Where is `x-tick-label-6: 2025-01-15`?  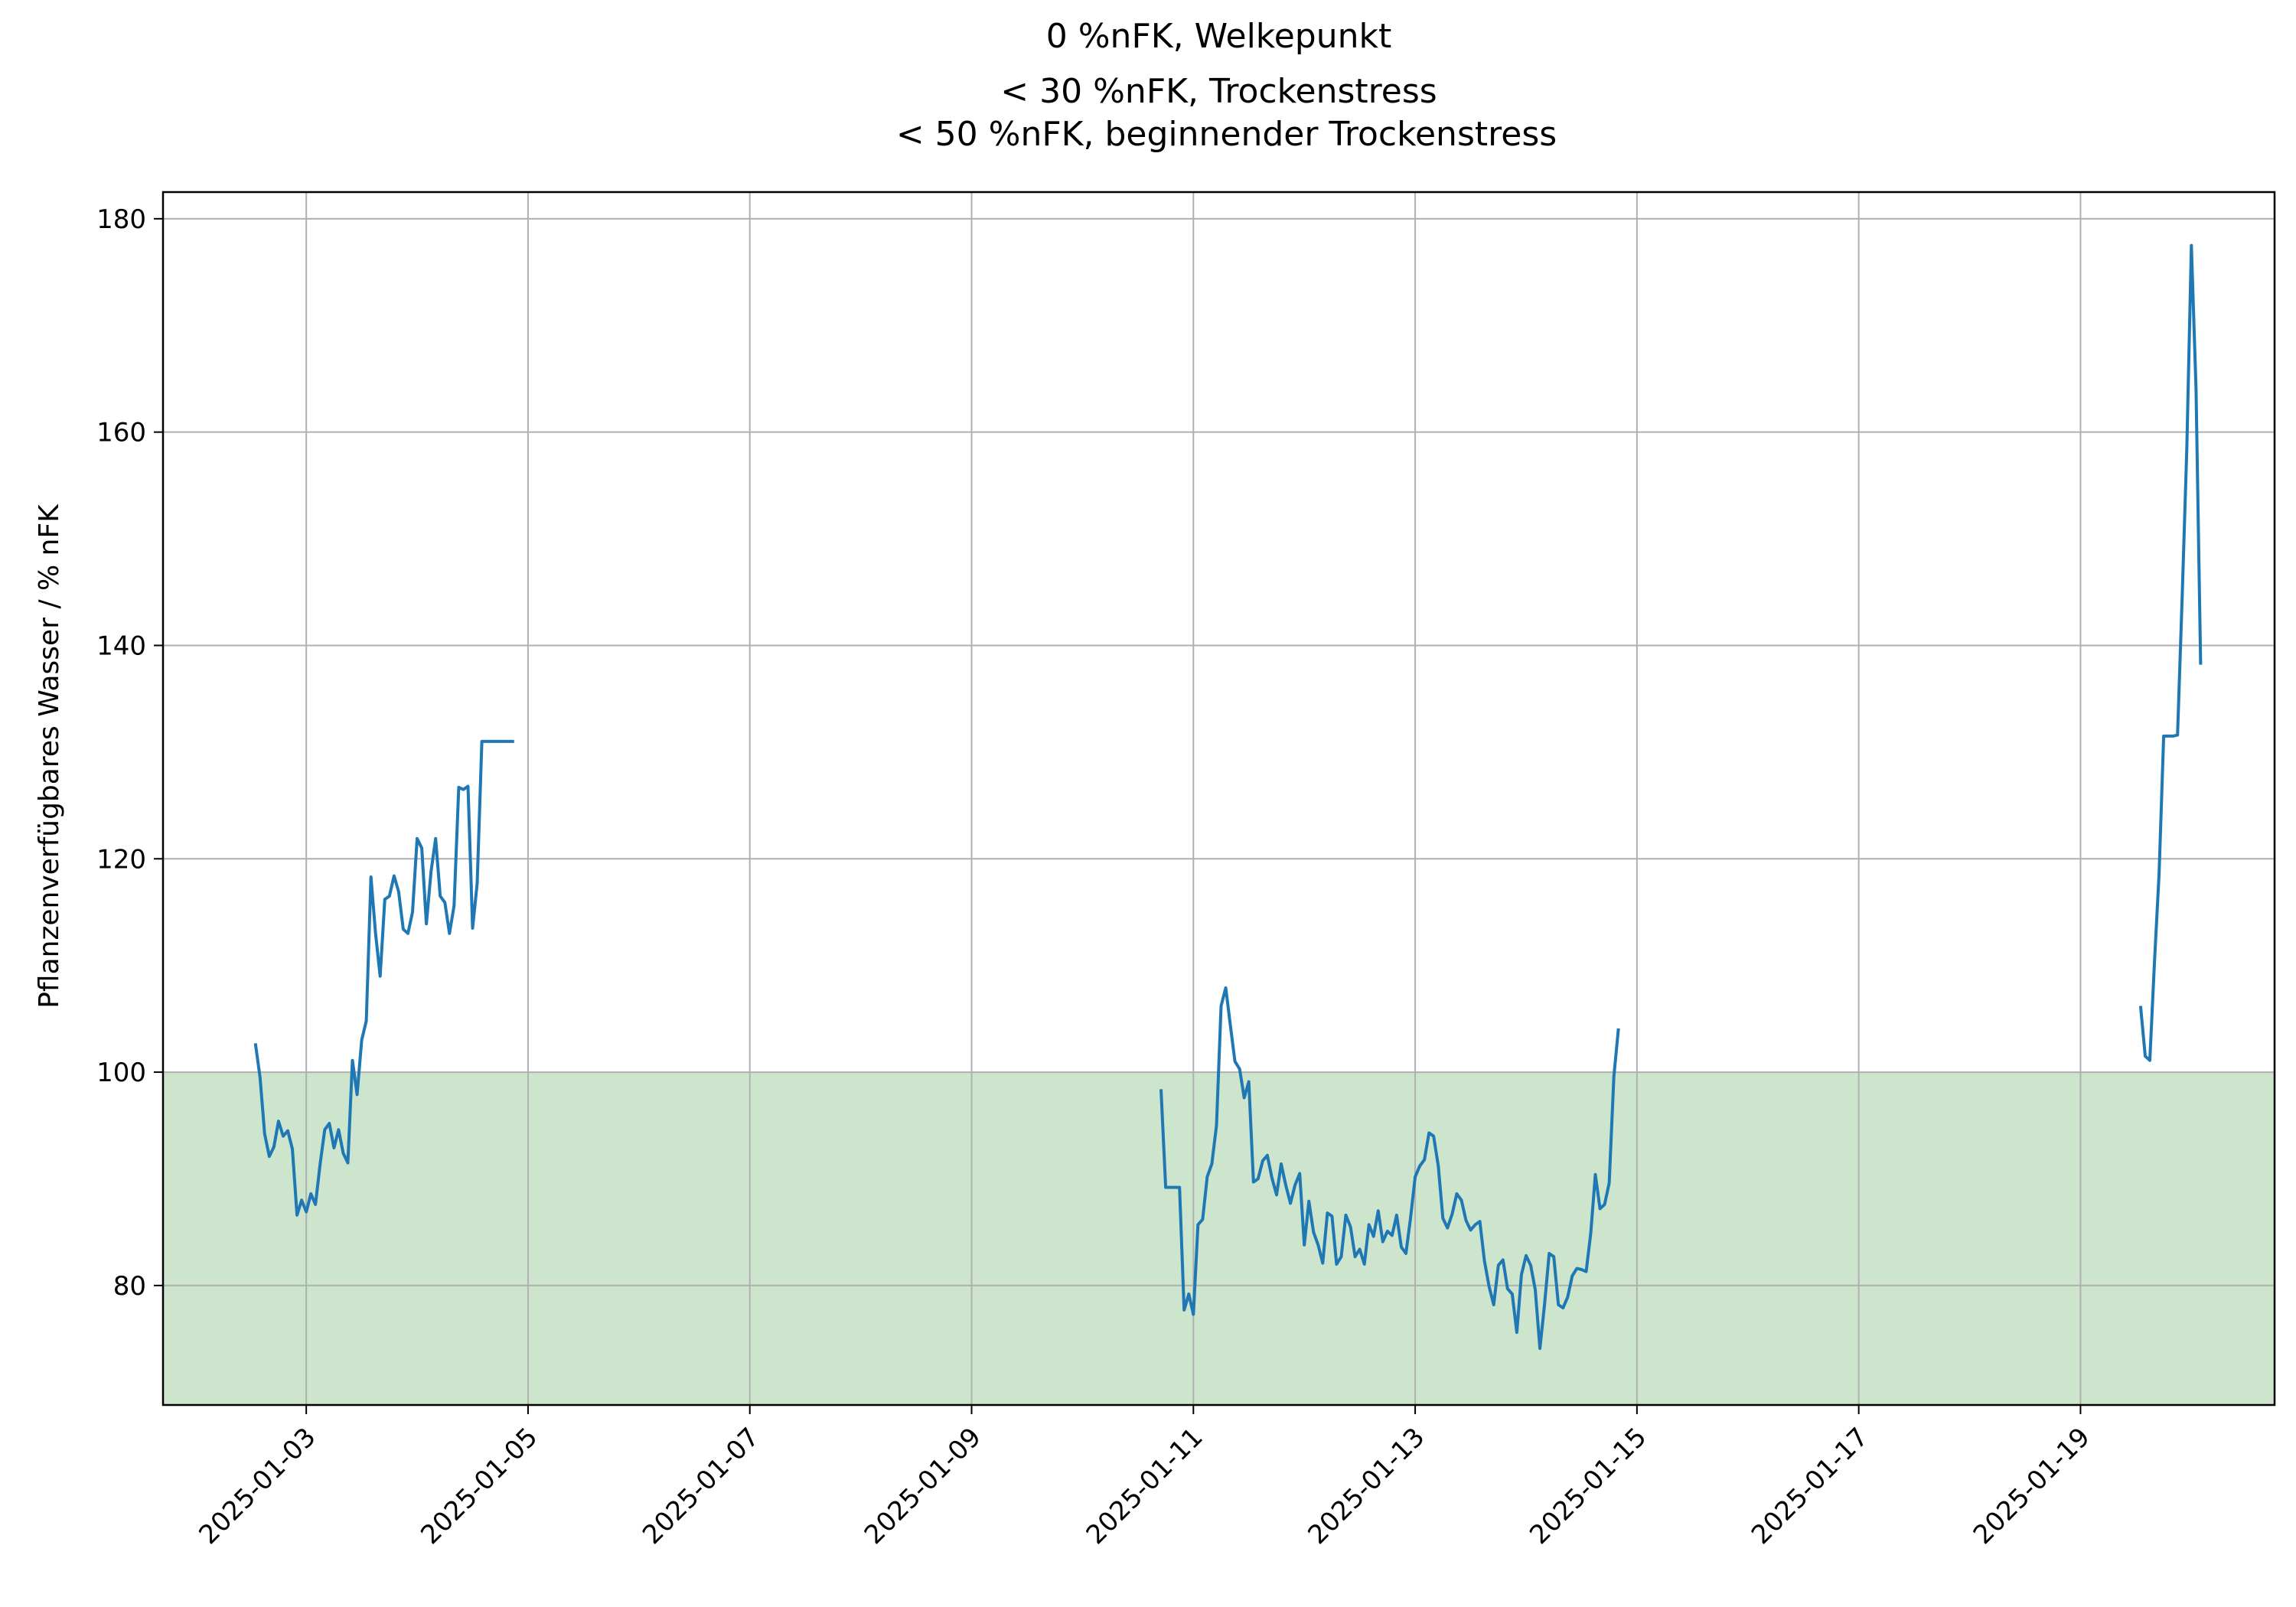 x-tick-label-6: 2025-01-15 is located at coordinates (1588, 1486).